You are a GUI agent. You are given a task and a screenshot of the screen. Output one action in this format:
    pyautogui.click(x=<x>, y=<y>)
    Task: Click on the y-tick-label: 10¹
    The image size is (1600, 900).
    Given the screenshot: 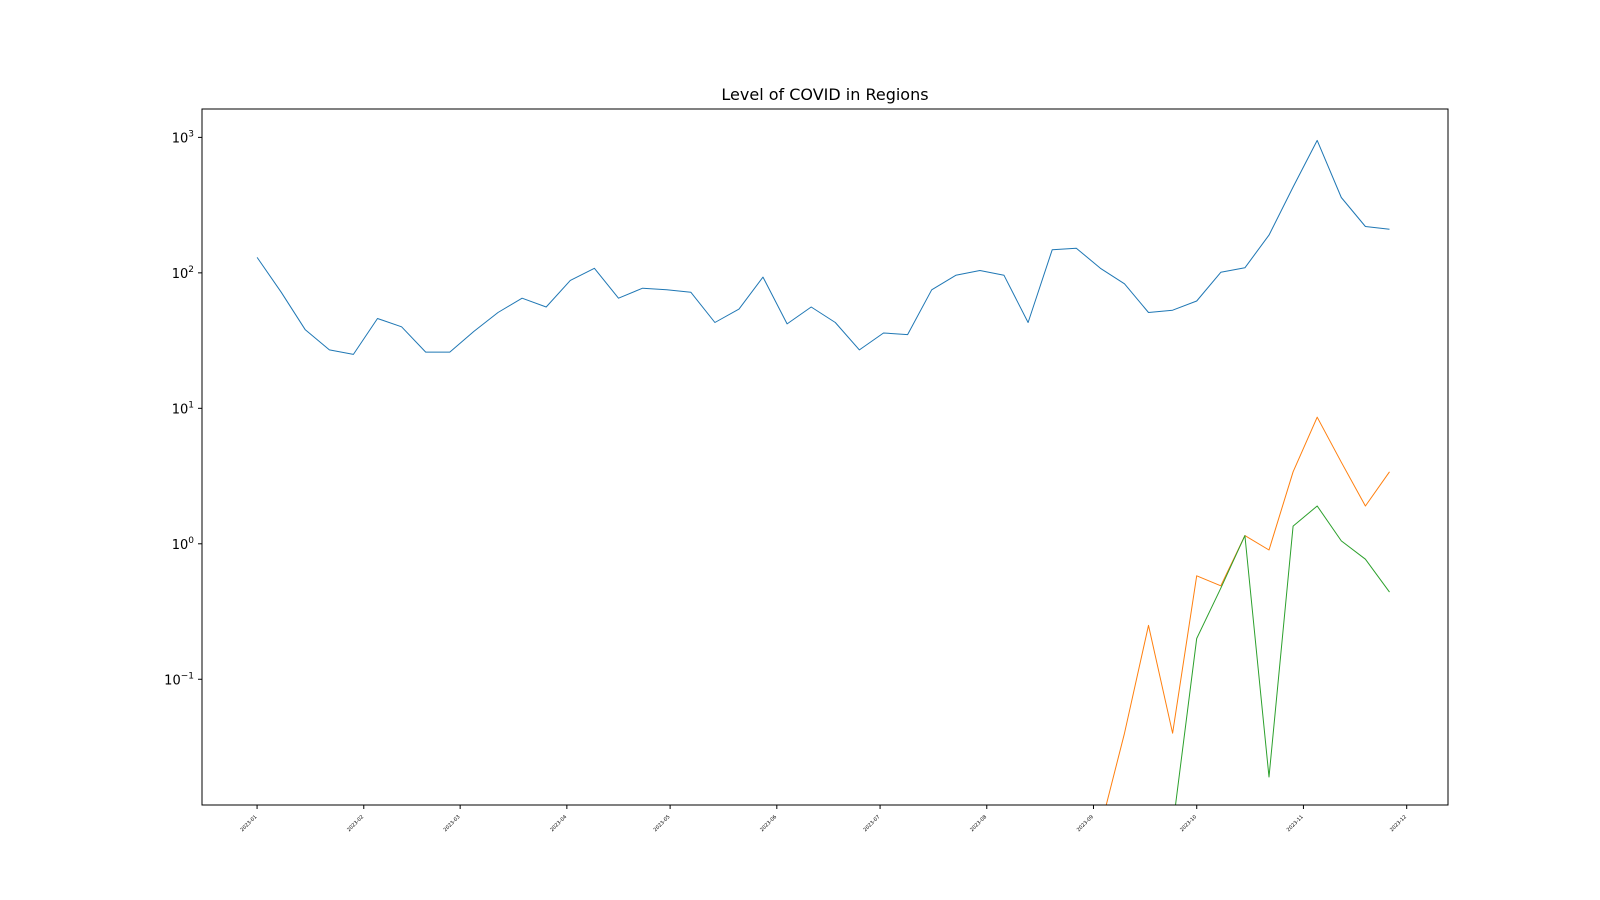 What is the action you would take?
    pyautogui.click(x=183, y=408)
    